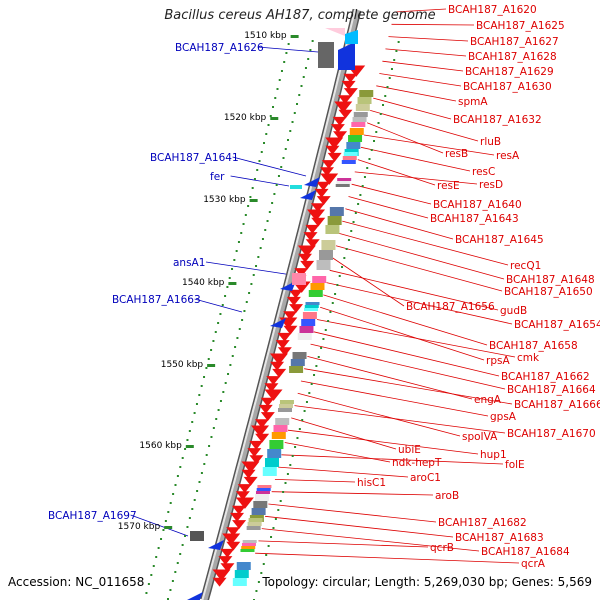  What do you see at coordinates (533, 564) in the screenshot?
I see `gene-label: qcrA` at bounding box center [533, 564].